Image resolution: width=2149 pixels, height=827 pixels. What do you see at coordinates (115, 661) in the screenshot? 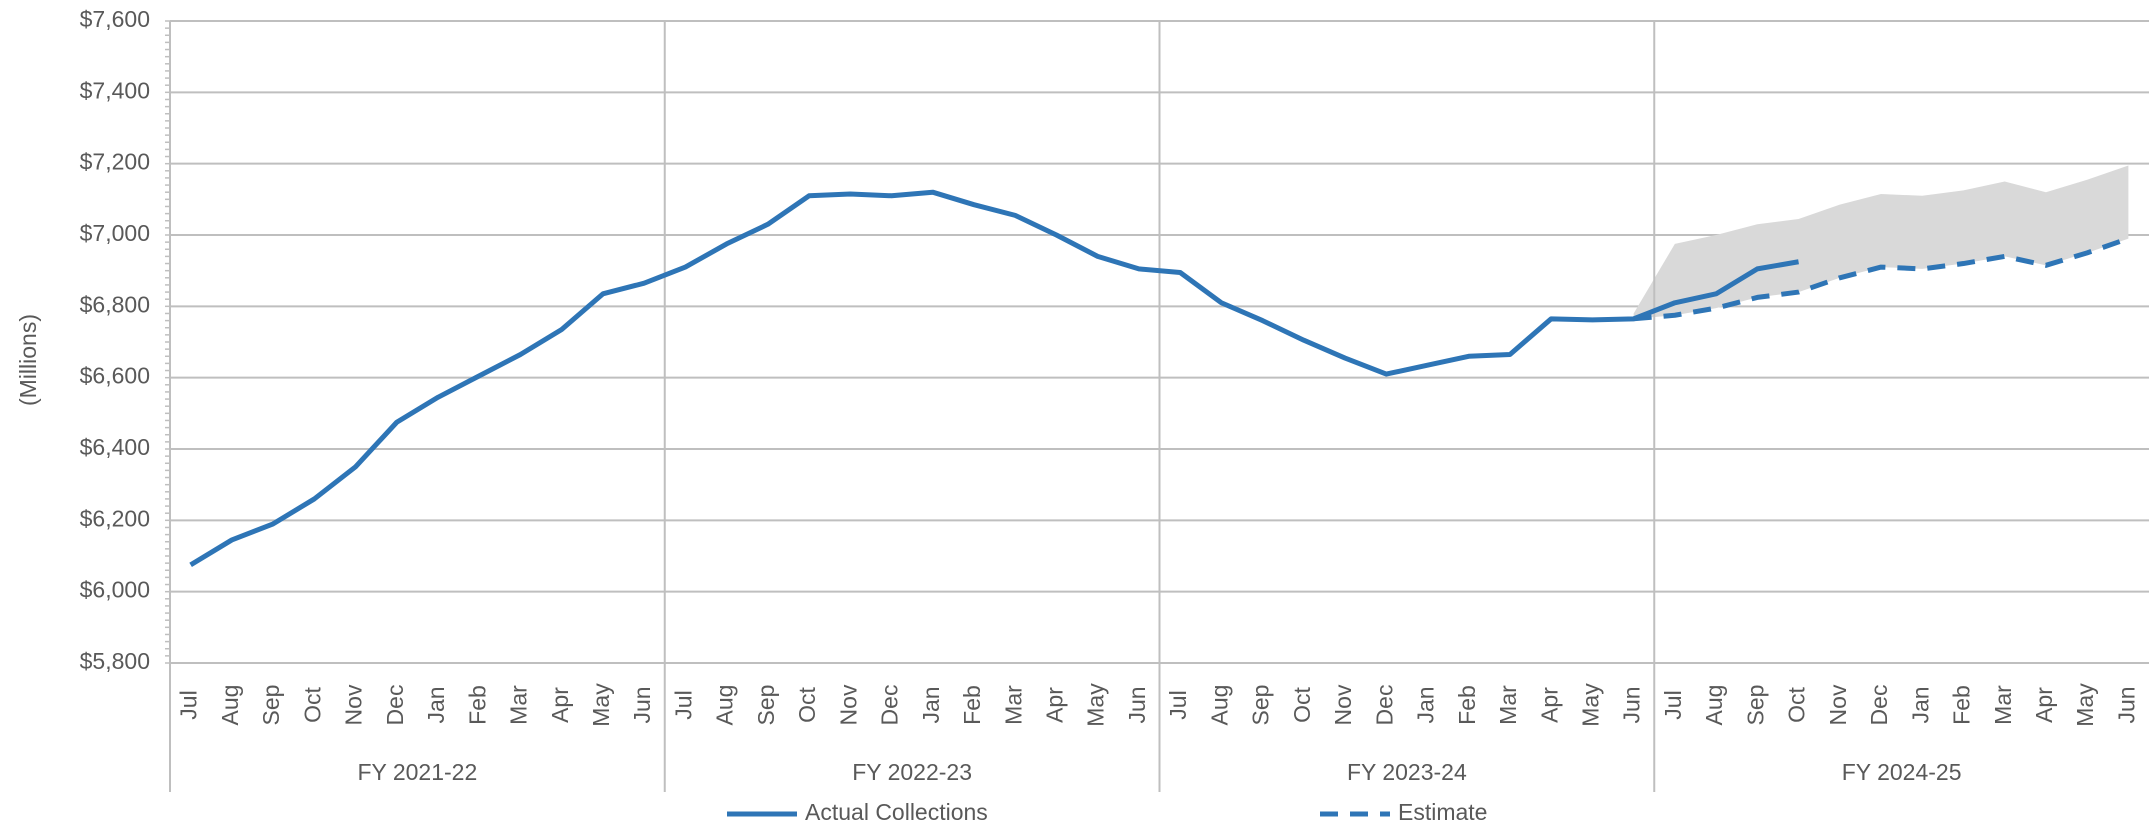
I see `y-tick-label: $5,800` at bounding box center [115, 661].